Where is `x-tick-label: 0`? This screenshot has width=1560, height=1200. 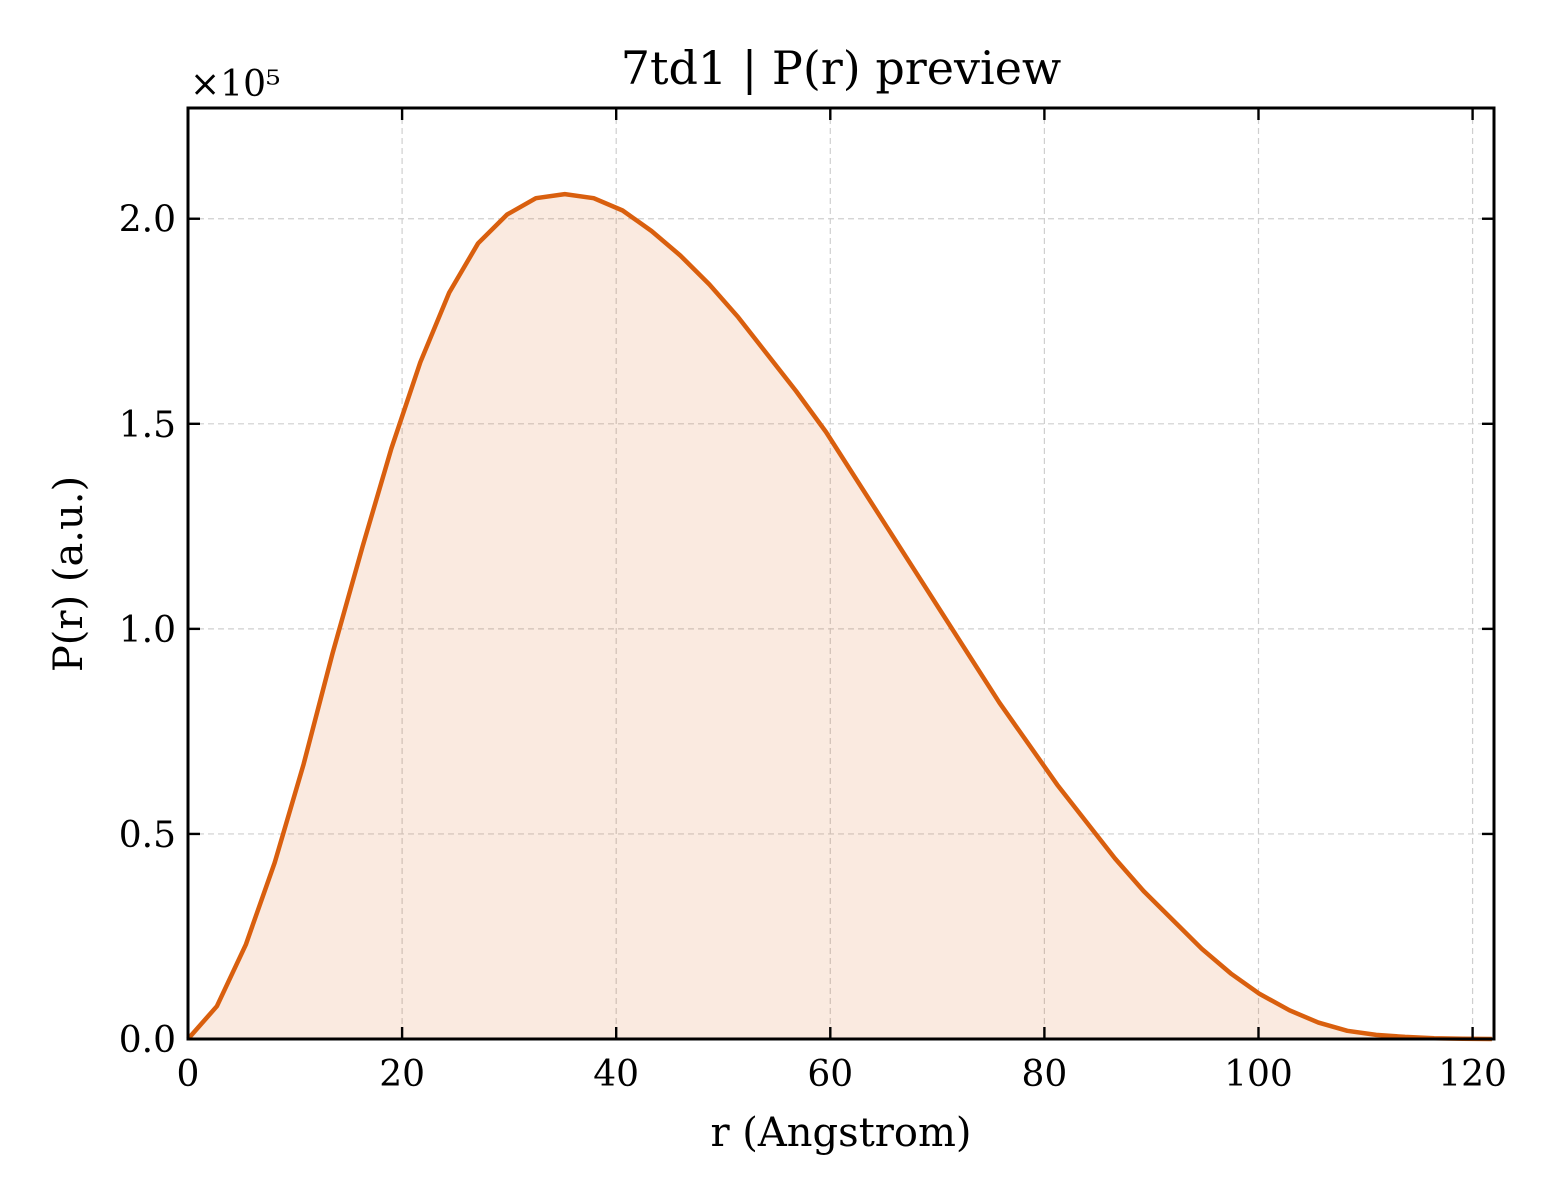
x-tick-label: 0 is located at coordinates (188, 1074).